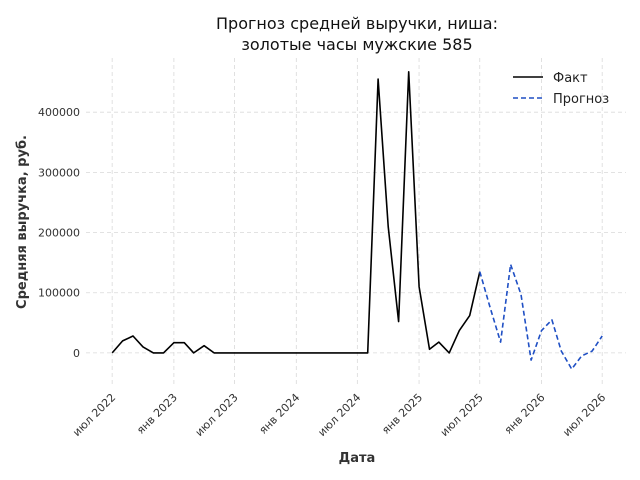  I want to click on y-tick-label: 200000, so click(59, 233).